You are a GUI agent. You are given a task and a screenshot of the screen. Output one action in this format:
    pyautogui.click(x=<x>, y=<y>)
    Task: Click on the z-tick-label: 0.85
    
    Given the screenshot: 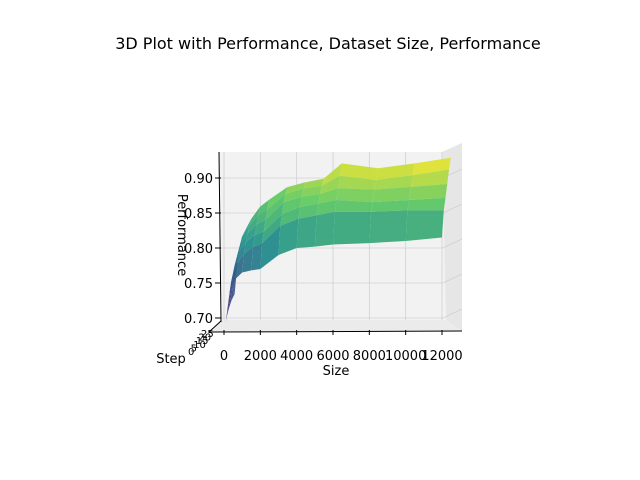 What is the action you would take?
    pyautogui.click(x=198, y=214)
    